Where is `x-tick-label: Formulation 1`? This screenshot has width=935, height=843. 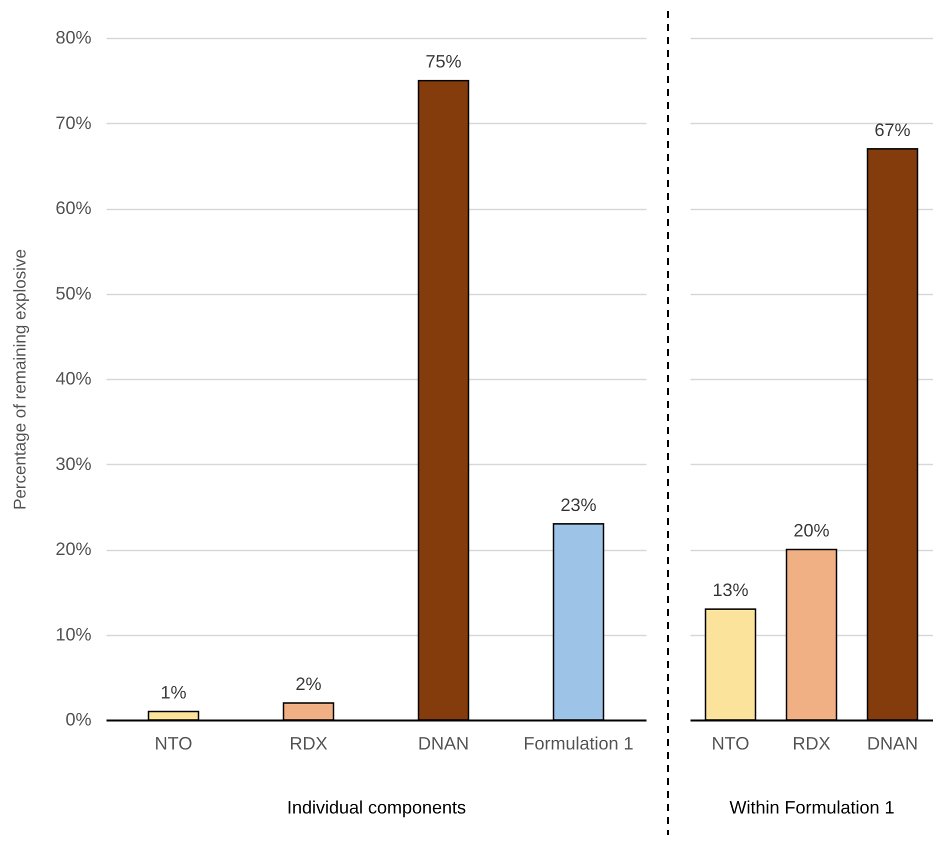 x-tick-label: Formulation 1 is located at coordinates (578, 744).